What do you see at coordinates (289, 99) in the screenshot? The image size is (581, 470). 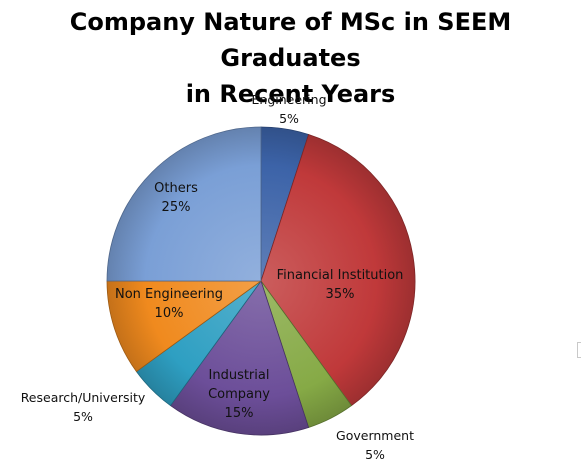 I see `slice-label-engineering: Engineering` at bounding box center [289, 99].